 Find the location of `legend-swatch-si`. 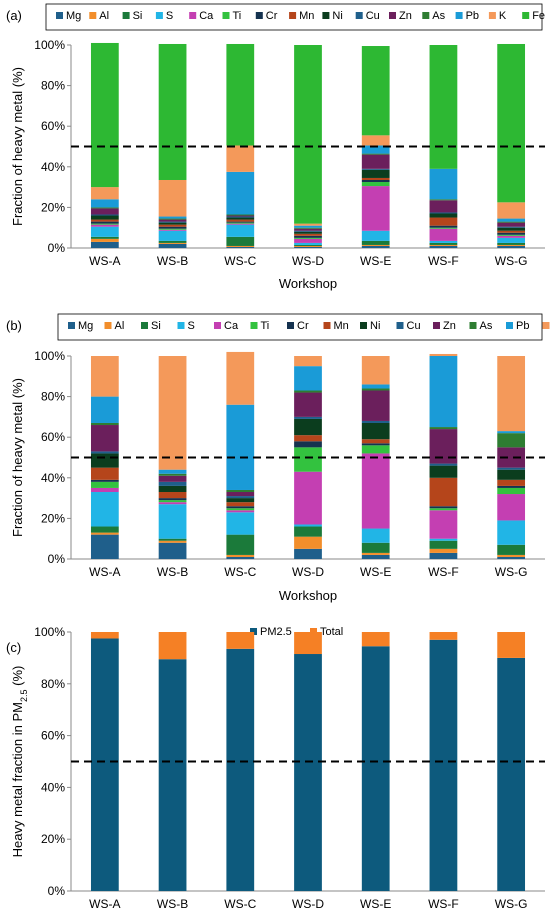

legend-swatch-si is located at coordinates (144, 325).